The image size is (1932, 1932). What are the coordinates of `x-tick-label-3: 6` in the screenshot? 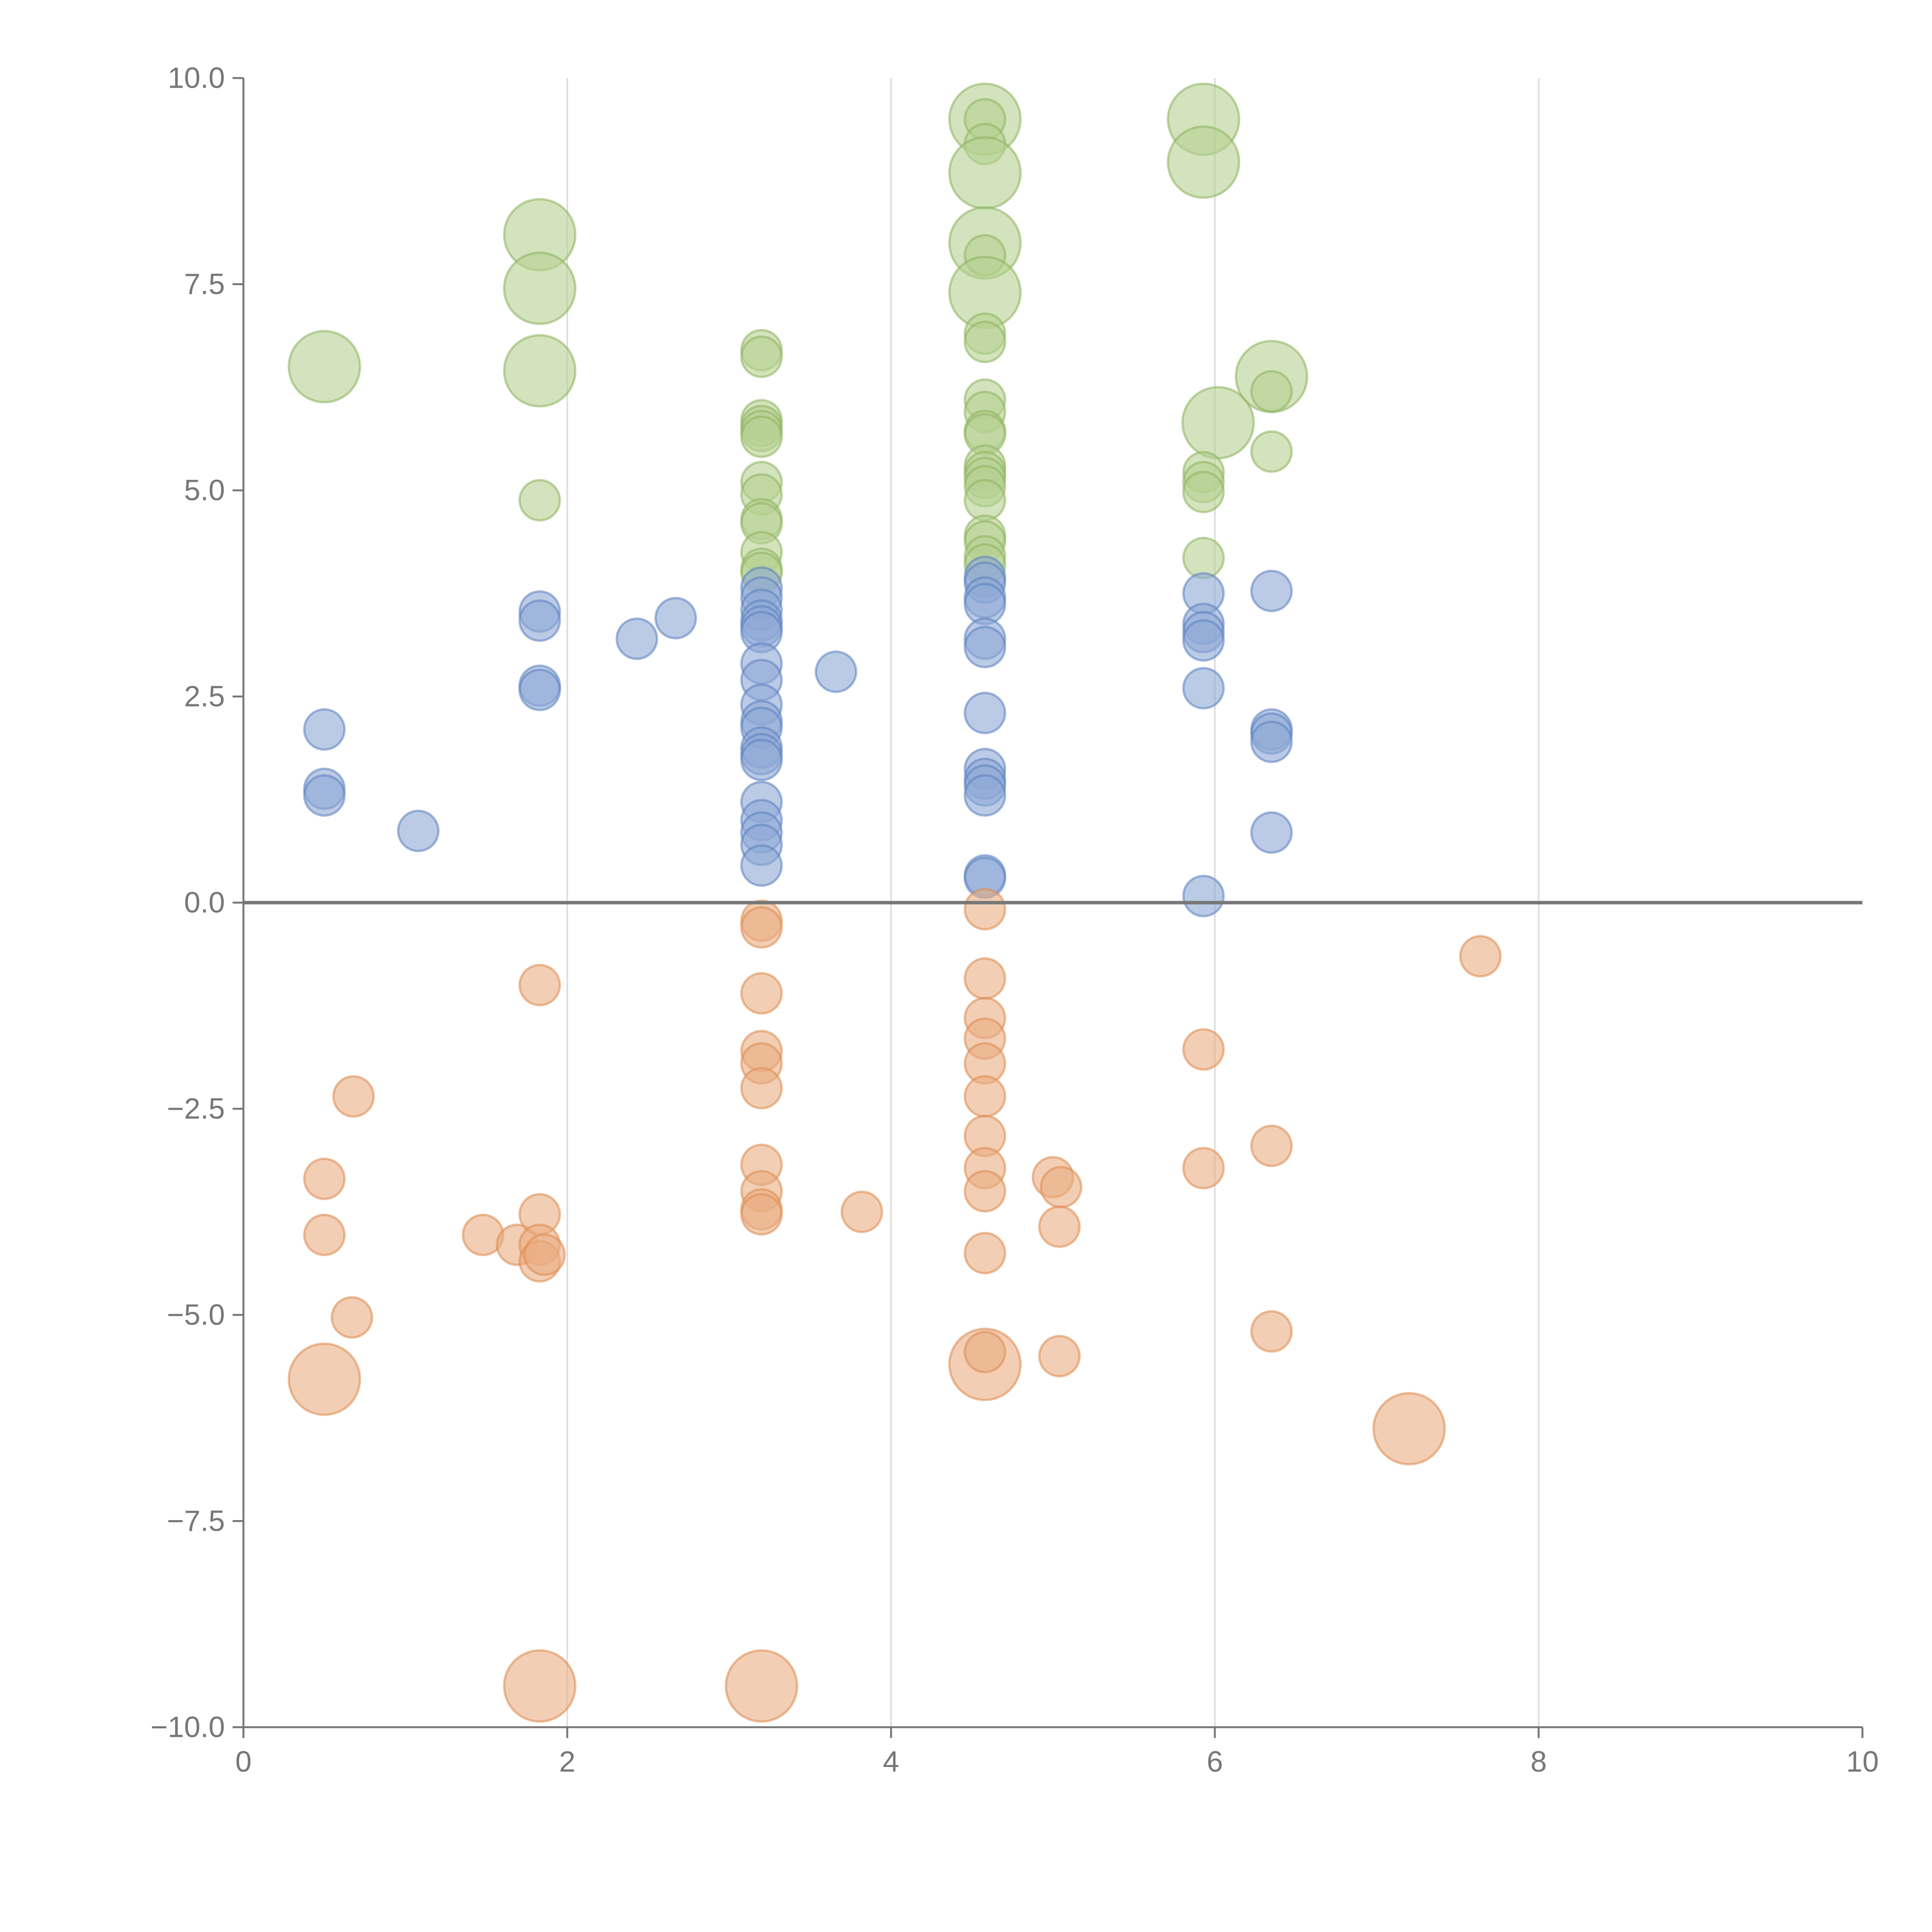 It's located at (1215, 1761).